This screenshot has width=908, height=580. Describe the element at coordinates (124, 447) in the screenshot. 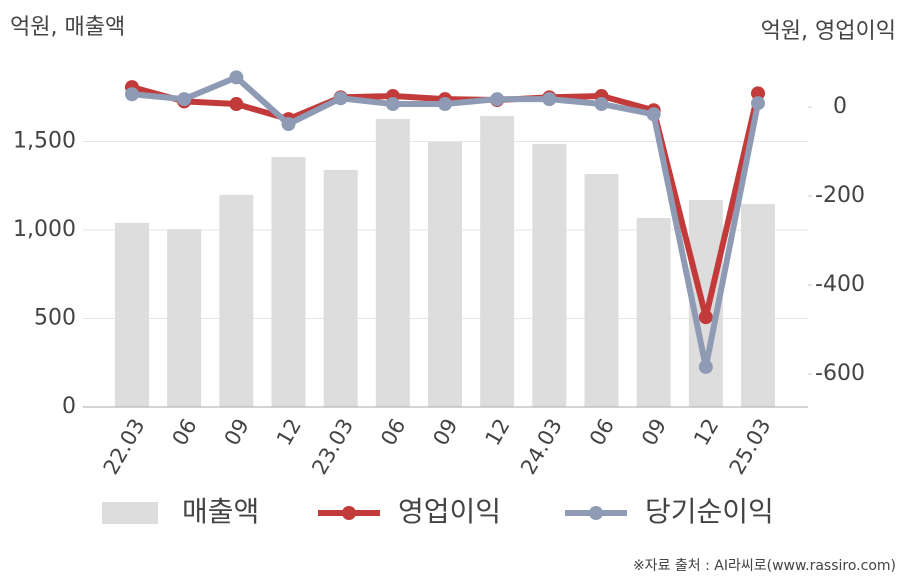

I see `x-tick-label: 22.03` at that location.